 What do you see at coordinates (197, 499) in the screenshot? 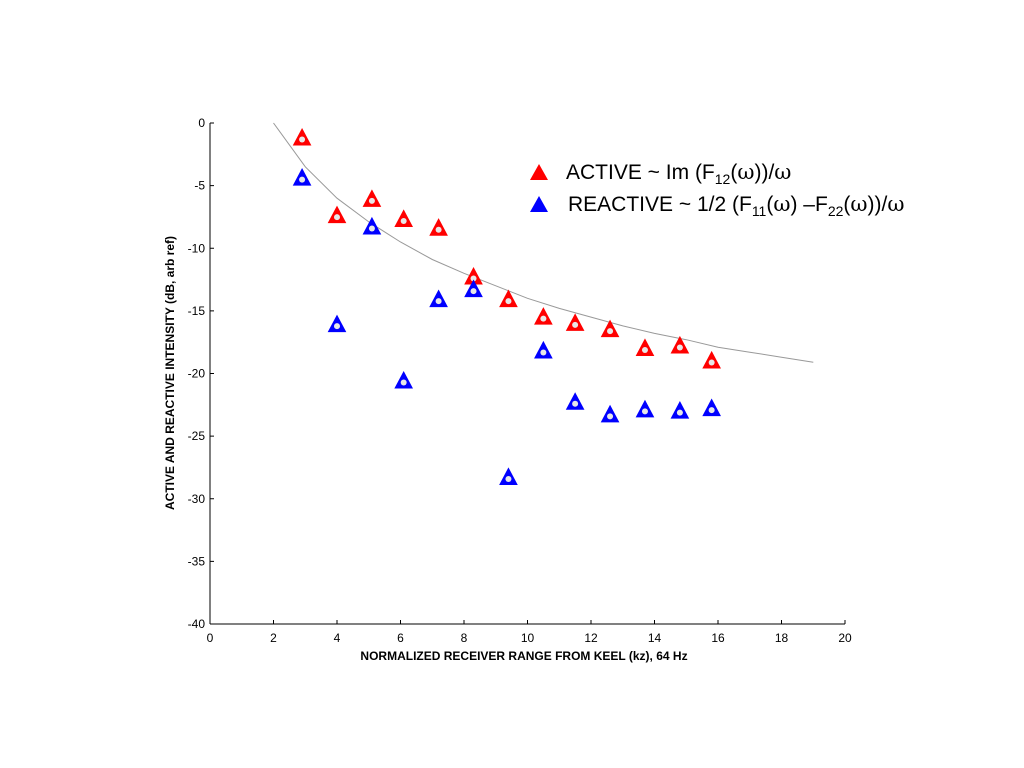
I see `y-tick-label: -30` at bounding box center [197, 499].